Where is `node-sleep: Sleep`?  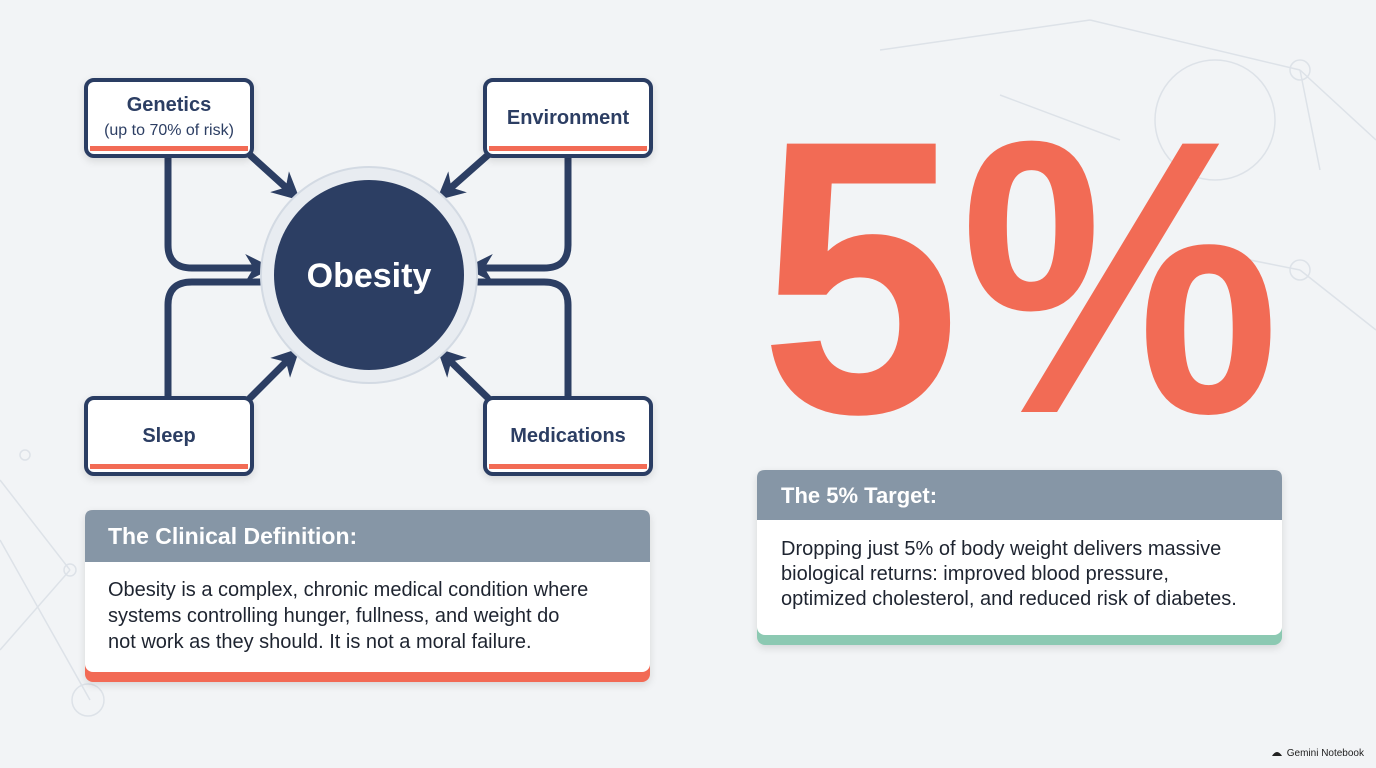
node-sleep: Sleep is located at coordinates (169, 436).